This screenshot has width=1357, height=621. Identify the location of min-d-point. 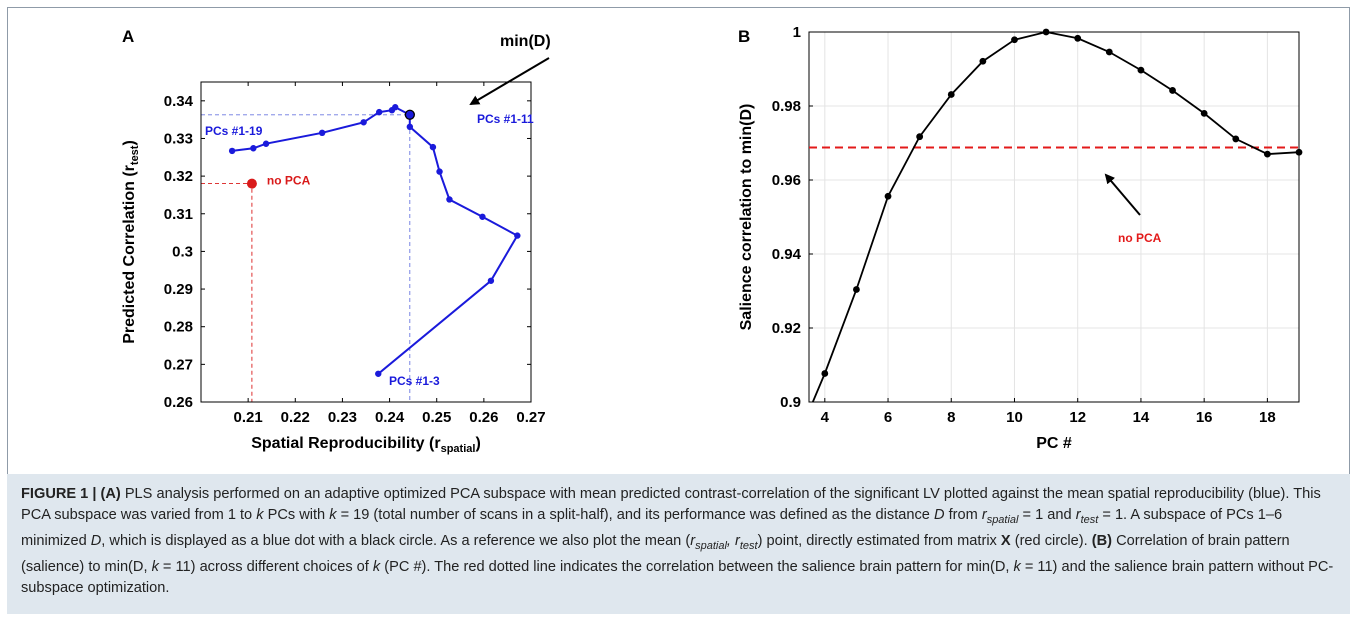
(409, 114).